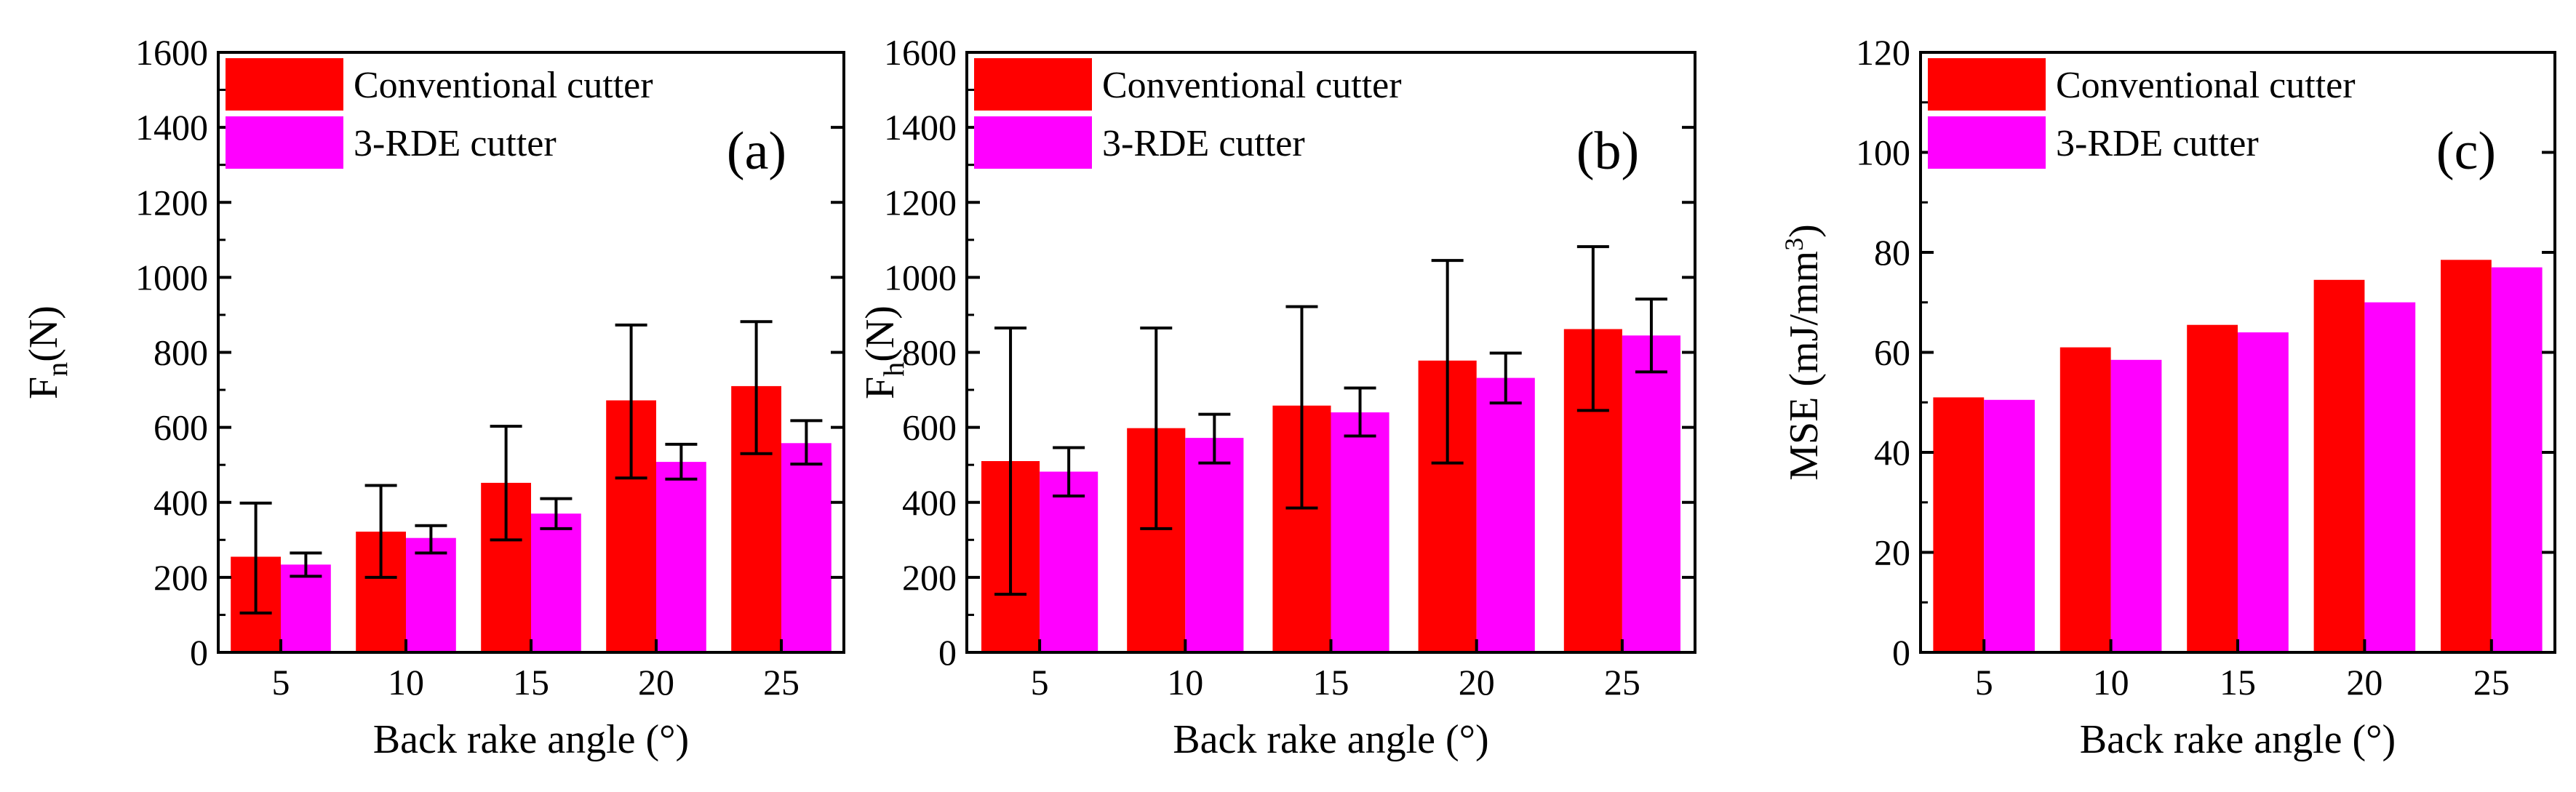 The width and height of the screenshot is (2576, 792). Describe the element at coordinates (1892, 552) in the screenshot. I see `y-tick-label: 20` at that location.